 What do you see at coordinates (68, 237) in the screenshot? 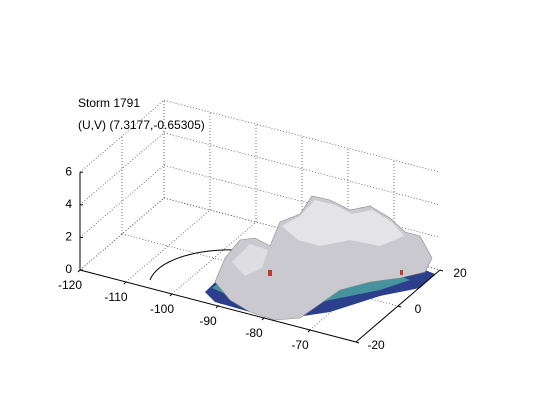
I see `z-tick-label: 2` at bounding box center [68, 237].